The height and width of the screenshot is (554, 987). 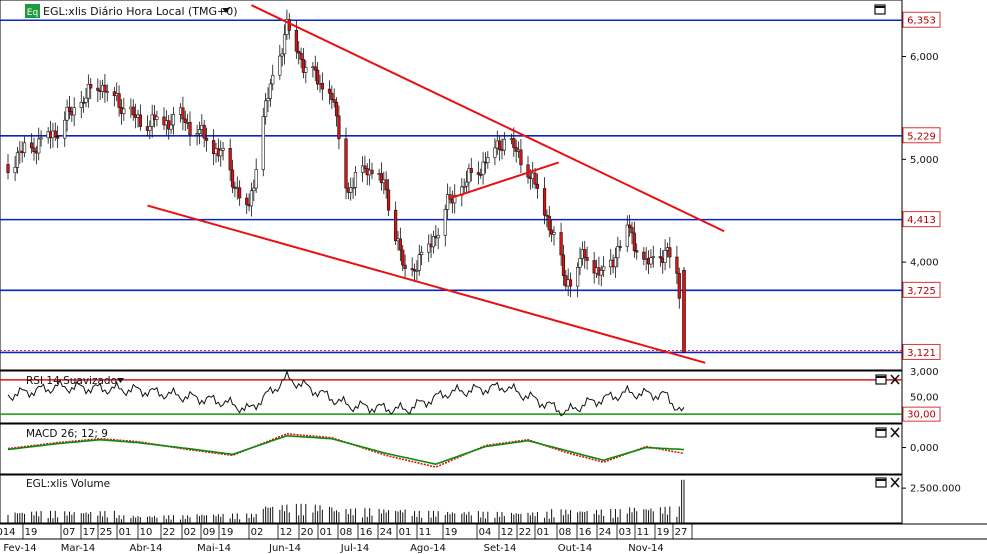 What do you see at coordinates (924, 57) in the screenshot?
I see `price-tick-label: 6,000` at bounding box center [924, 57].